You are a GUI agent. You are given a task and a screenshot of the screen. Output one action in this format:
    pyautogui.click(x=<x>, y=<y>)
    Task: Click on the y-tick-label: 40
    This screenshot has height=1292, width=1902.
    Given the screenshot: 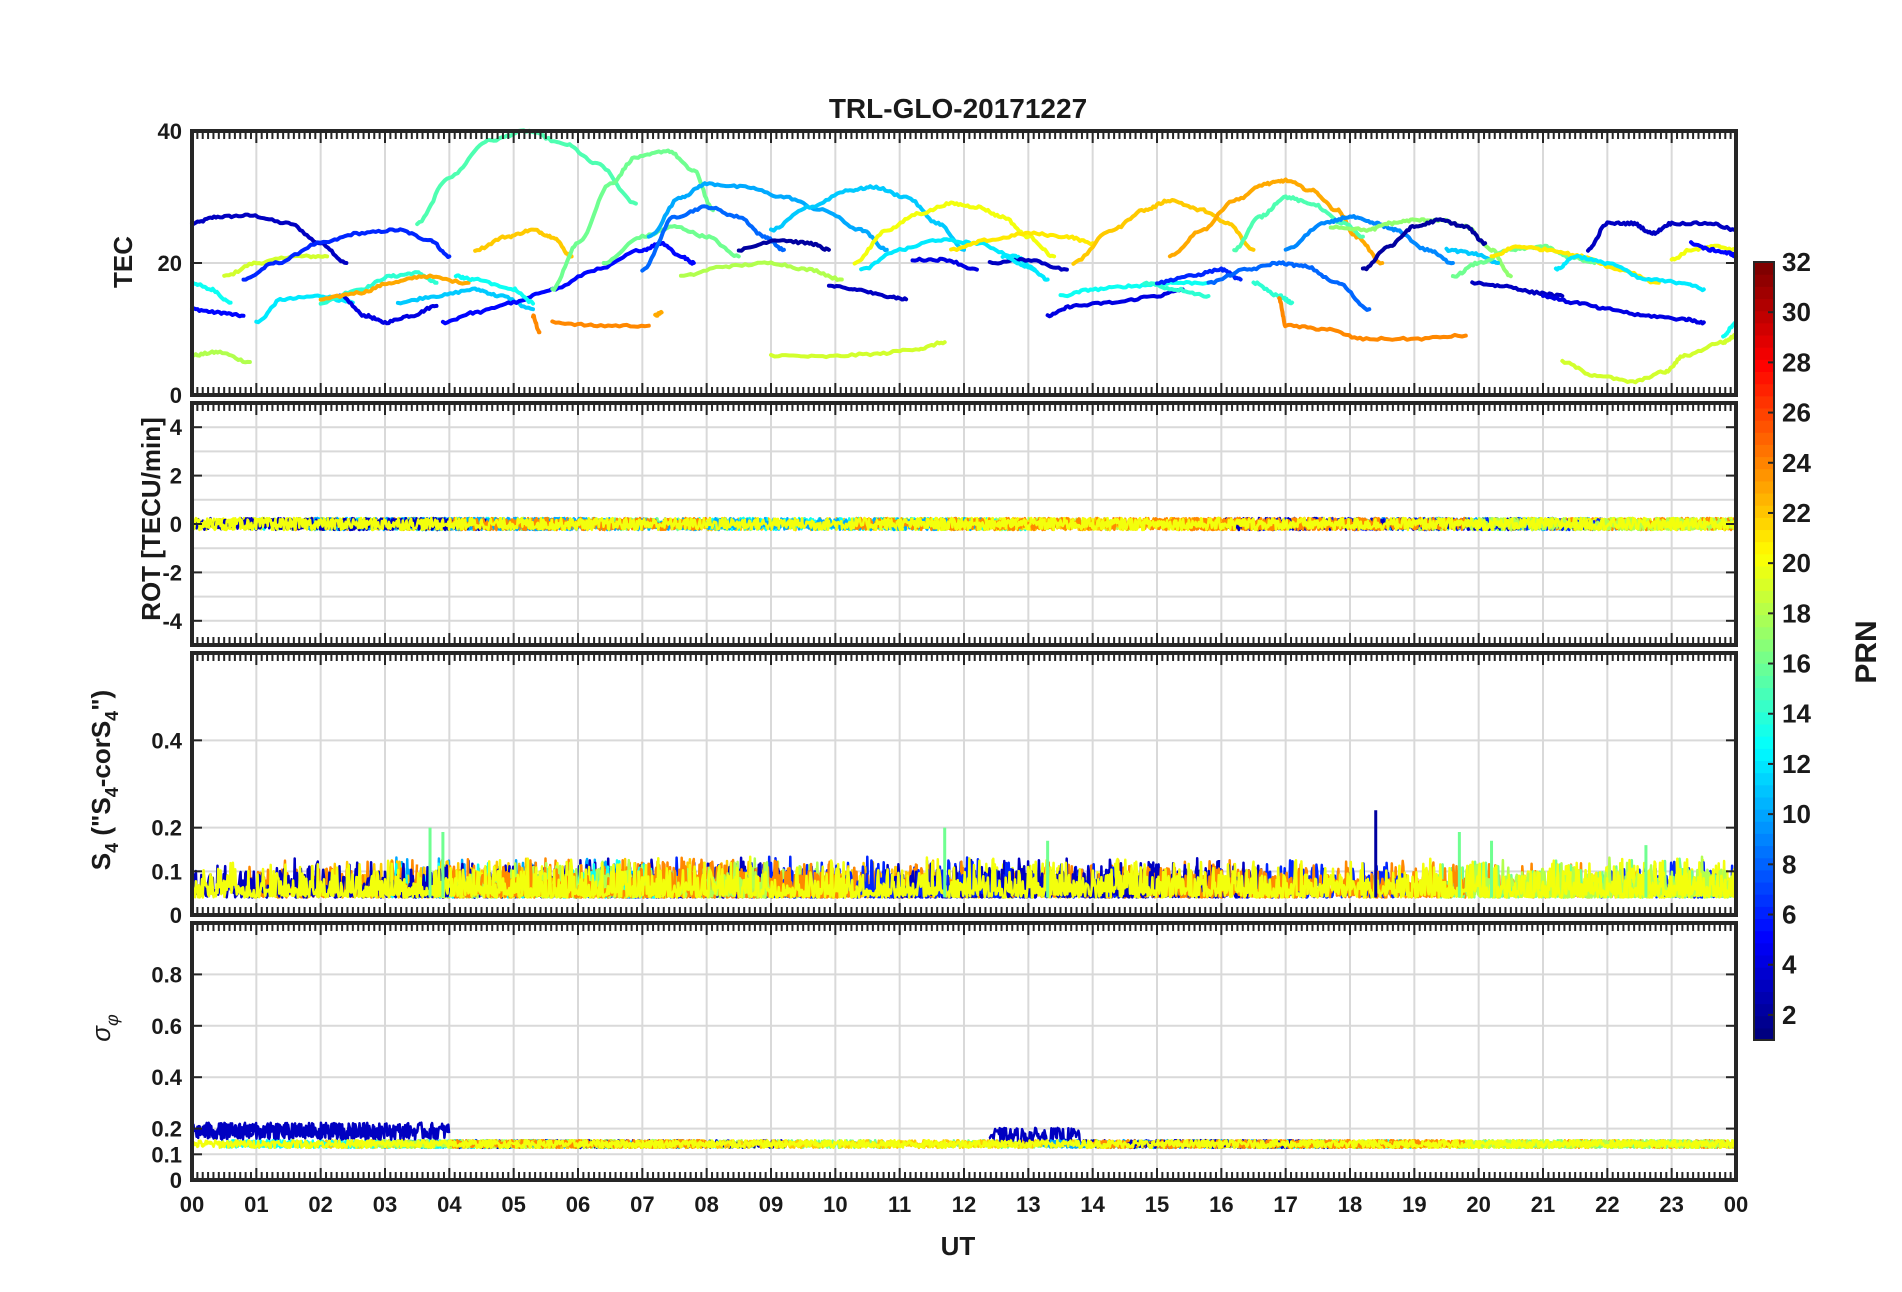 What is the action you would take?
    pyautogui.click(x=170, y=131)
    